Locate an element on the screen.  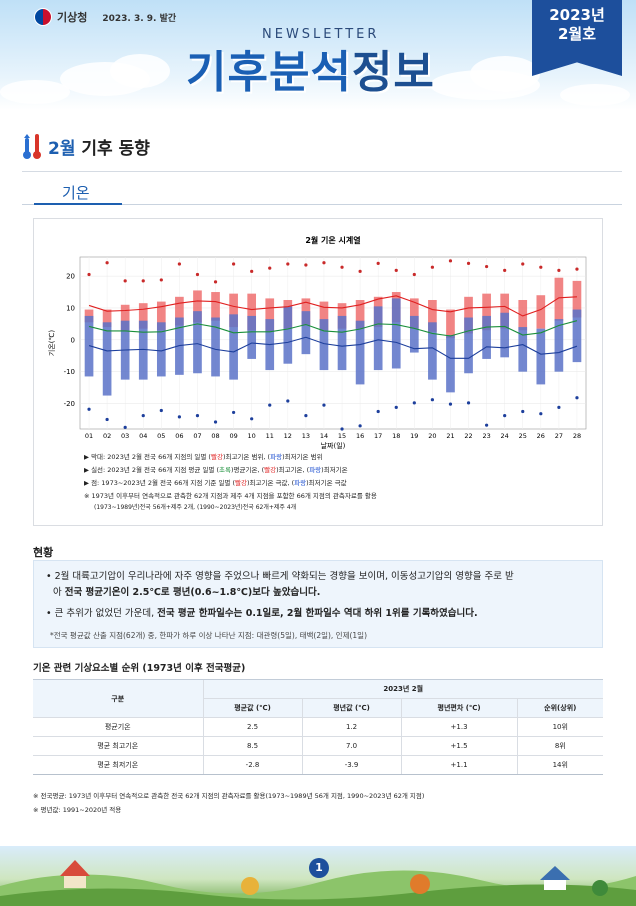
x-tick-label: 05 is located at coordinates (161, 436).